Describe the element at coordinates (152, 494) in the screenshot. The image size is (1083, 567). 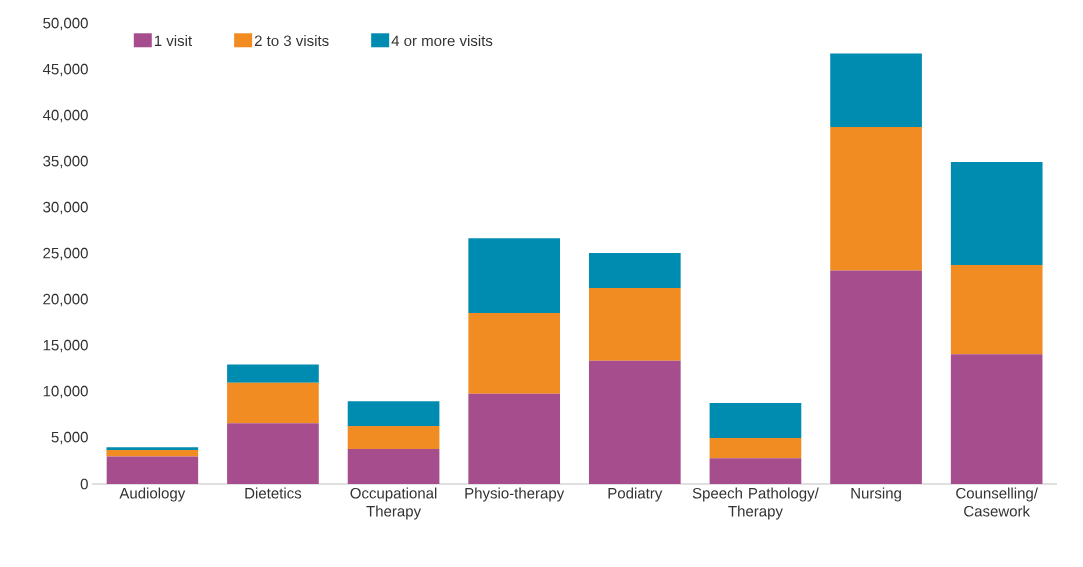
I see `x-tick-label: Audiology` at that location.